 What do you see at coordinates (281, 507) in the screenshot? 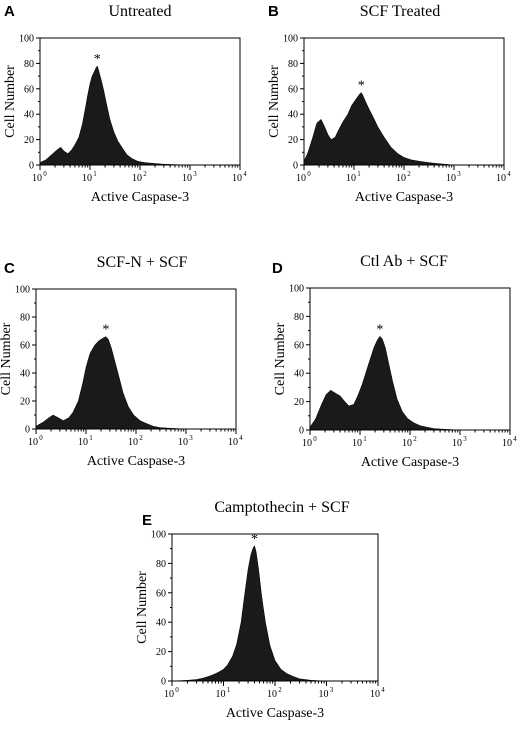
I see `panel-title: Camptothecin + SCF` at bounding box center [281, 507].